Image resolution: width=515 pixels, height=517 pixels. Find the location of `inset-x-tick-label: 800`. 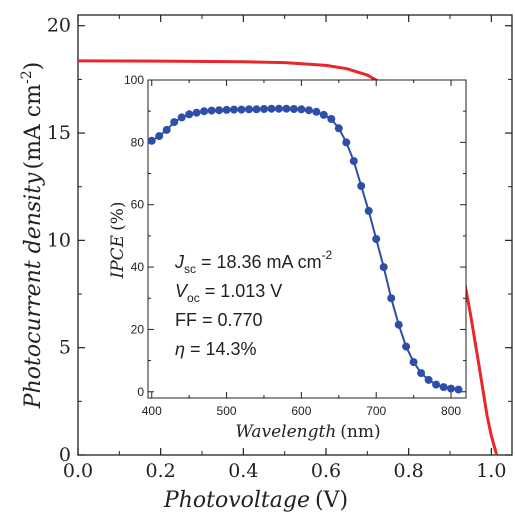

inset-x-tick-label: 800 is located at coordinates (451, 411).